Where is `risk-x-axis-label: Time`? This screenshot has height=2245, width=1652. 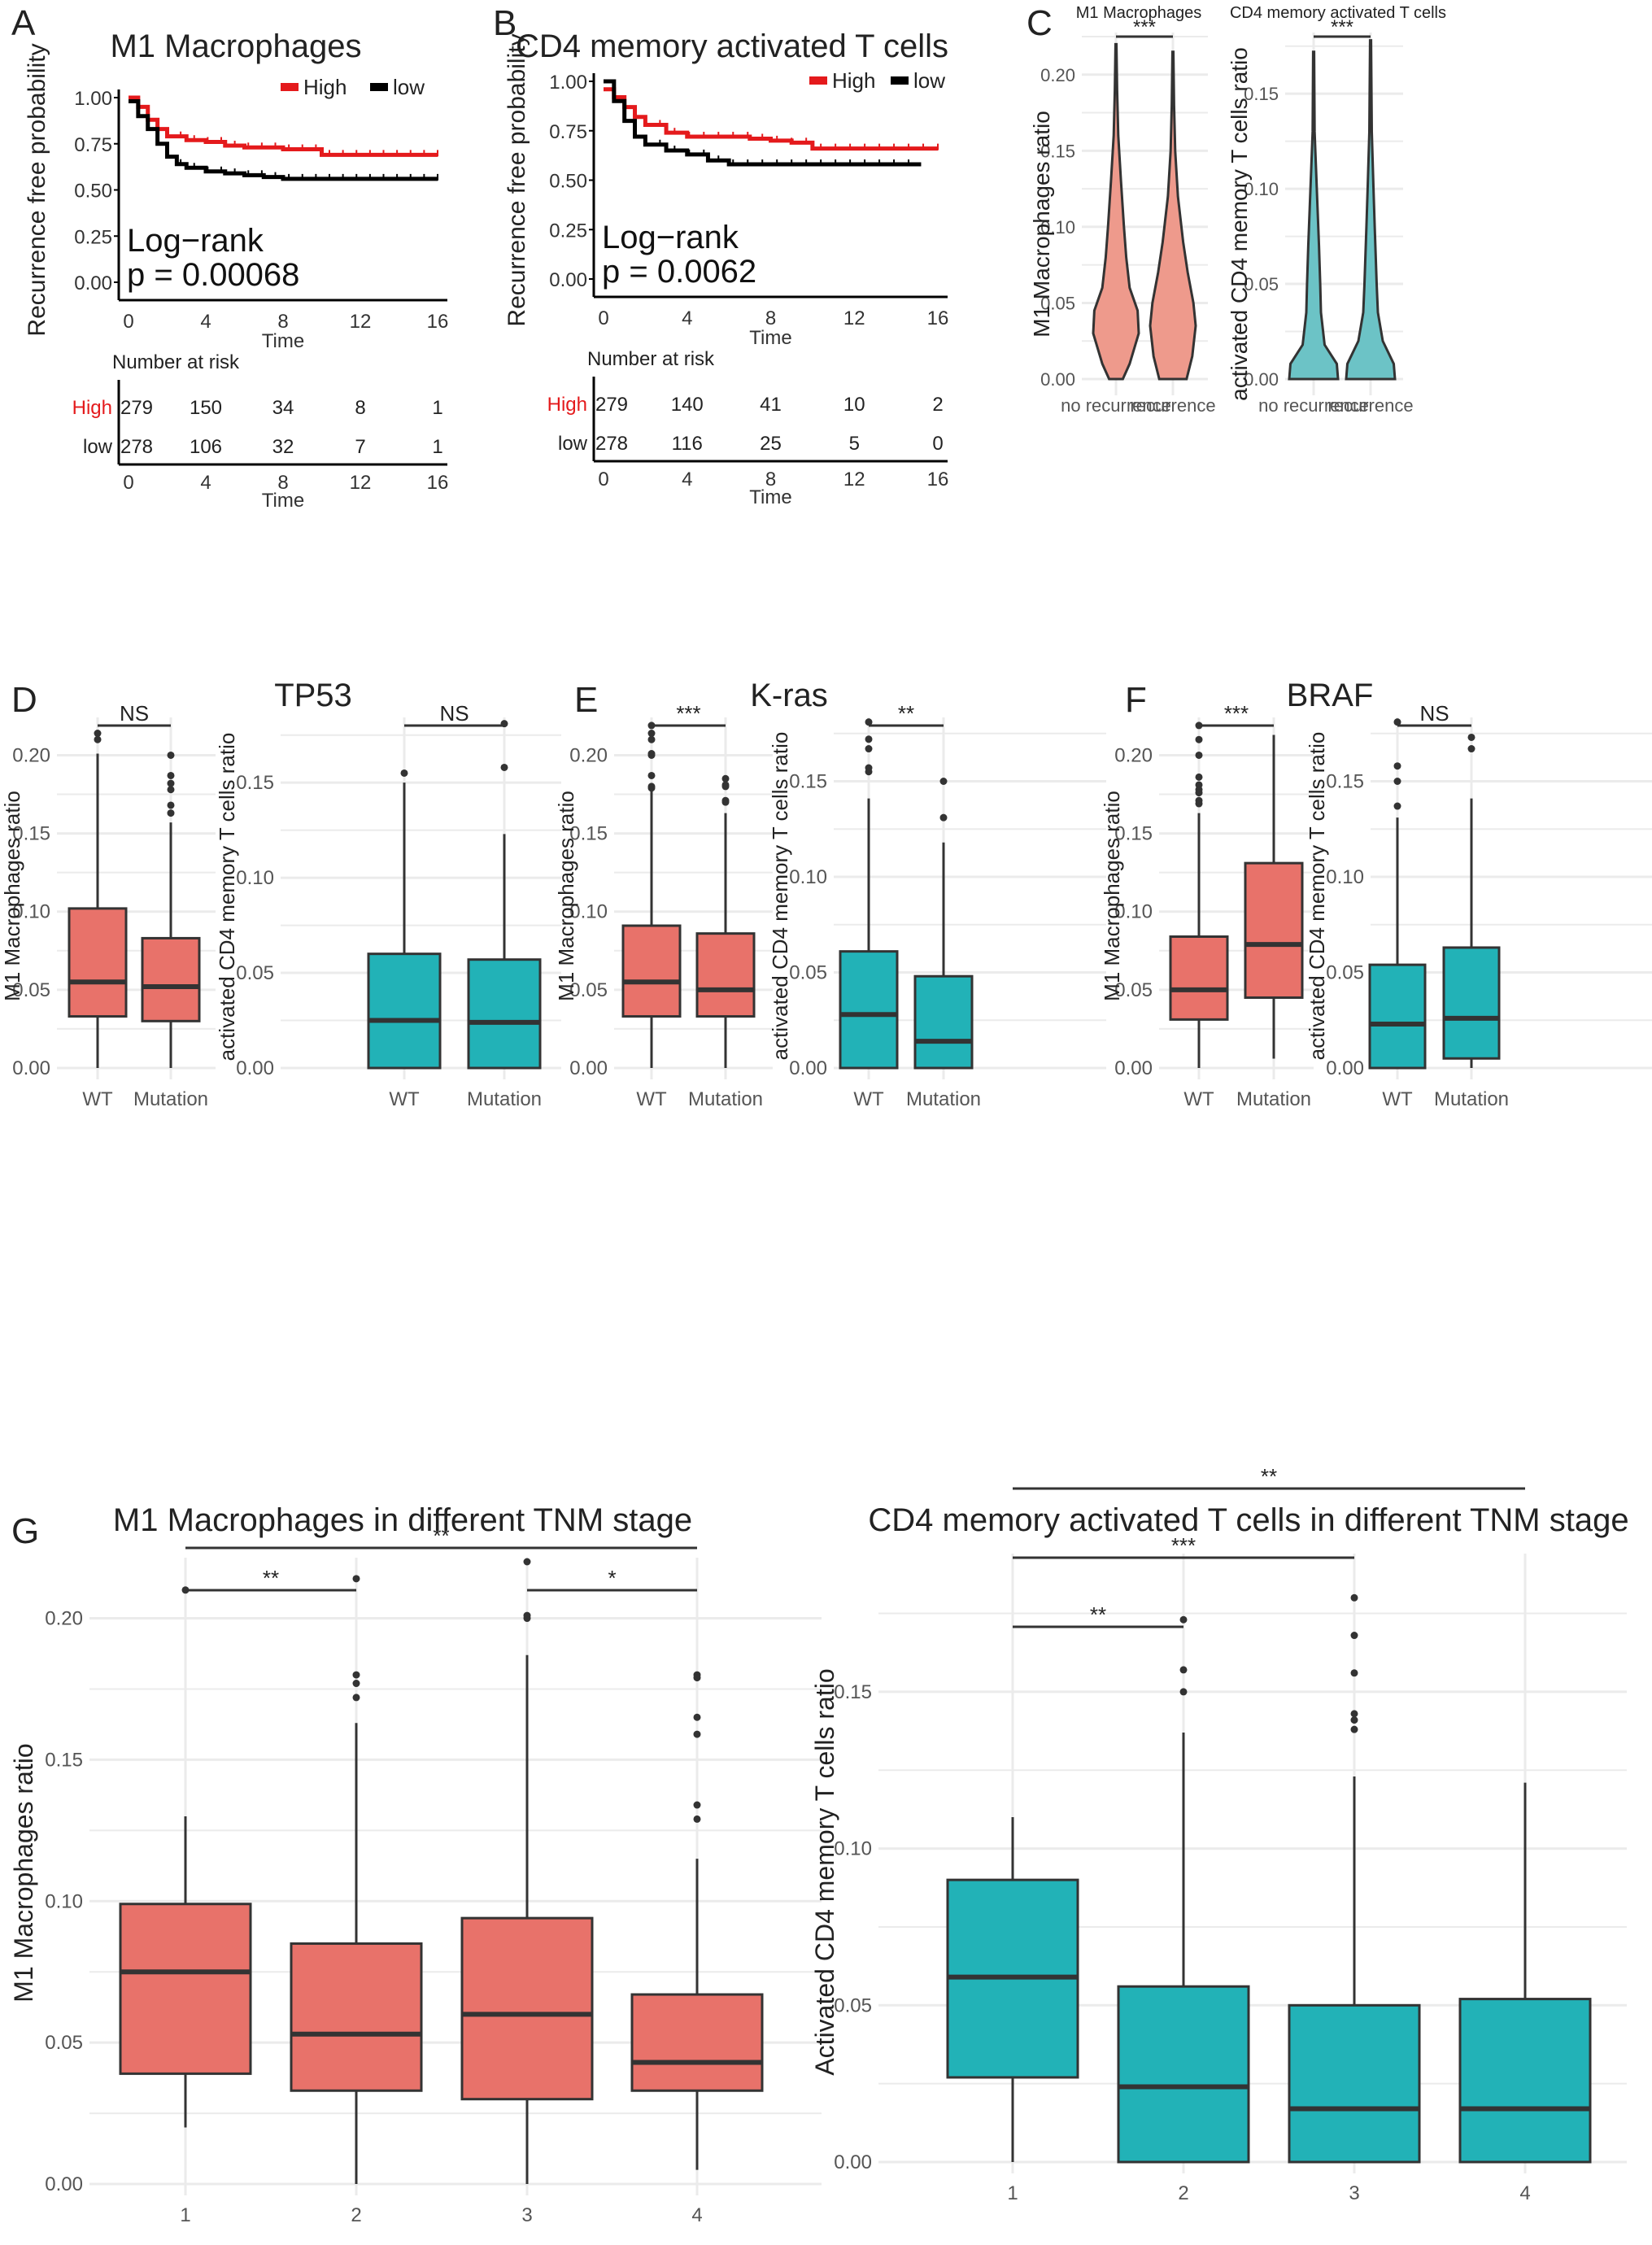
risk-x-axis-label: Time is located at coordinates (770, 497).